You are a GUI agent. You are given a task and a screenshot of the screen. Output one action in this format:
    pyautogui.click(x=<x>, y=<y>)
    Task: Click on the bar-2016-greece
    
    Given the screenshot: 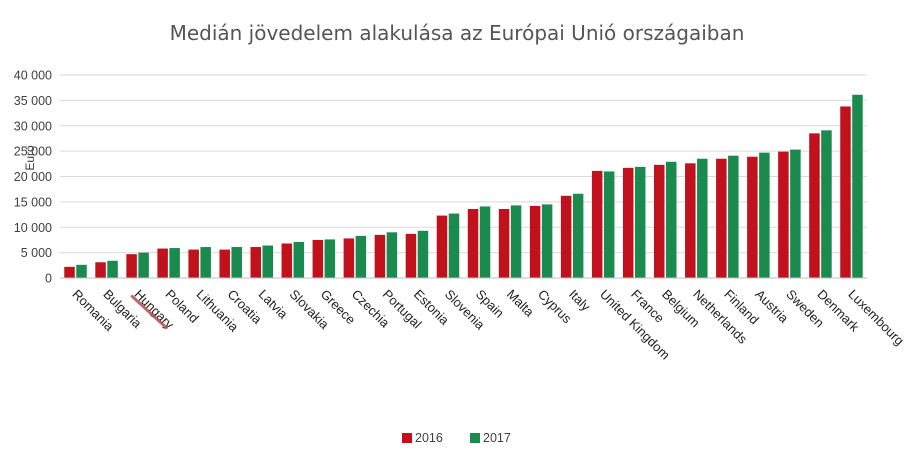 What is the action you would take?
    pyautogui.click(x=318, y=258)
    